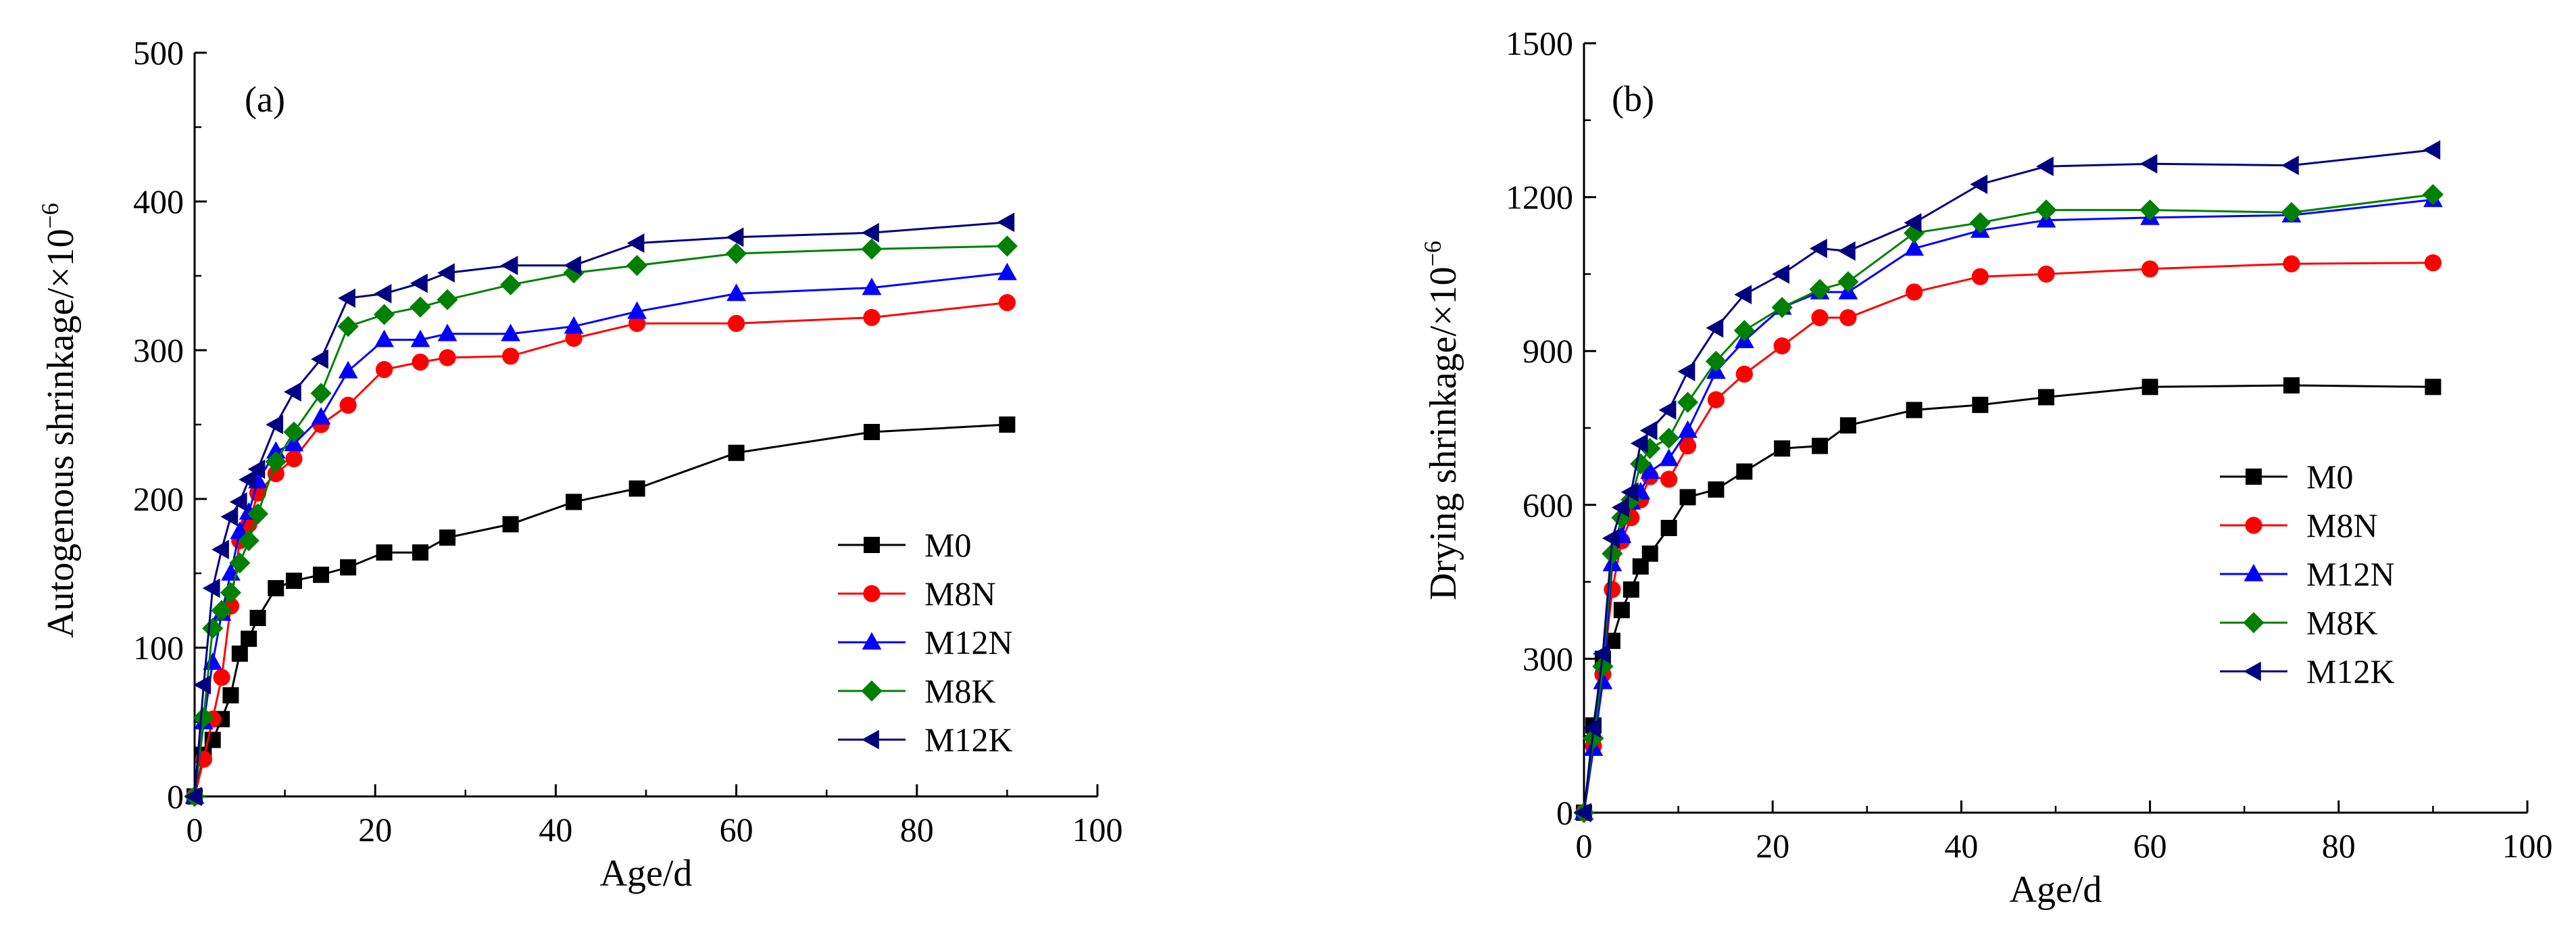  What do you see at coordinates (2527, 846) in the screenshot?
I see `x-tick-label: 100` at bounding box center [2527, 846].